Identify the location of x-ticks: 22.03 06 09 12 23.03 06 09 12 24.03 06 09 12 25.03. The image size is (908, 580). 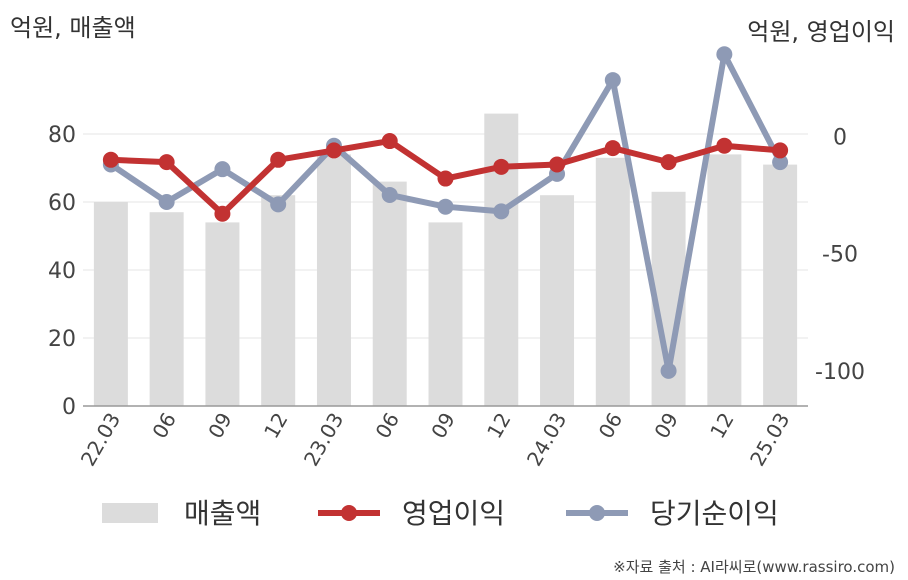
(435, 440).